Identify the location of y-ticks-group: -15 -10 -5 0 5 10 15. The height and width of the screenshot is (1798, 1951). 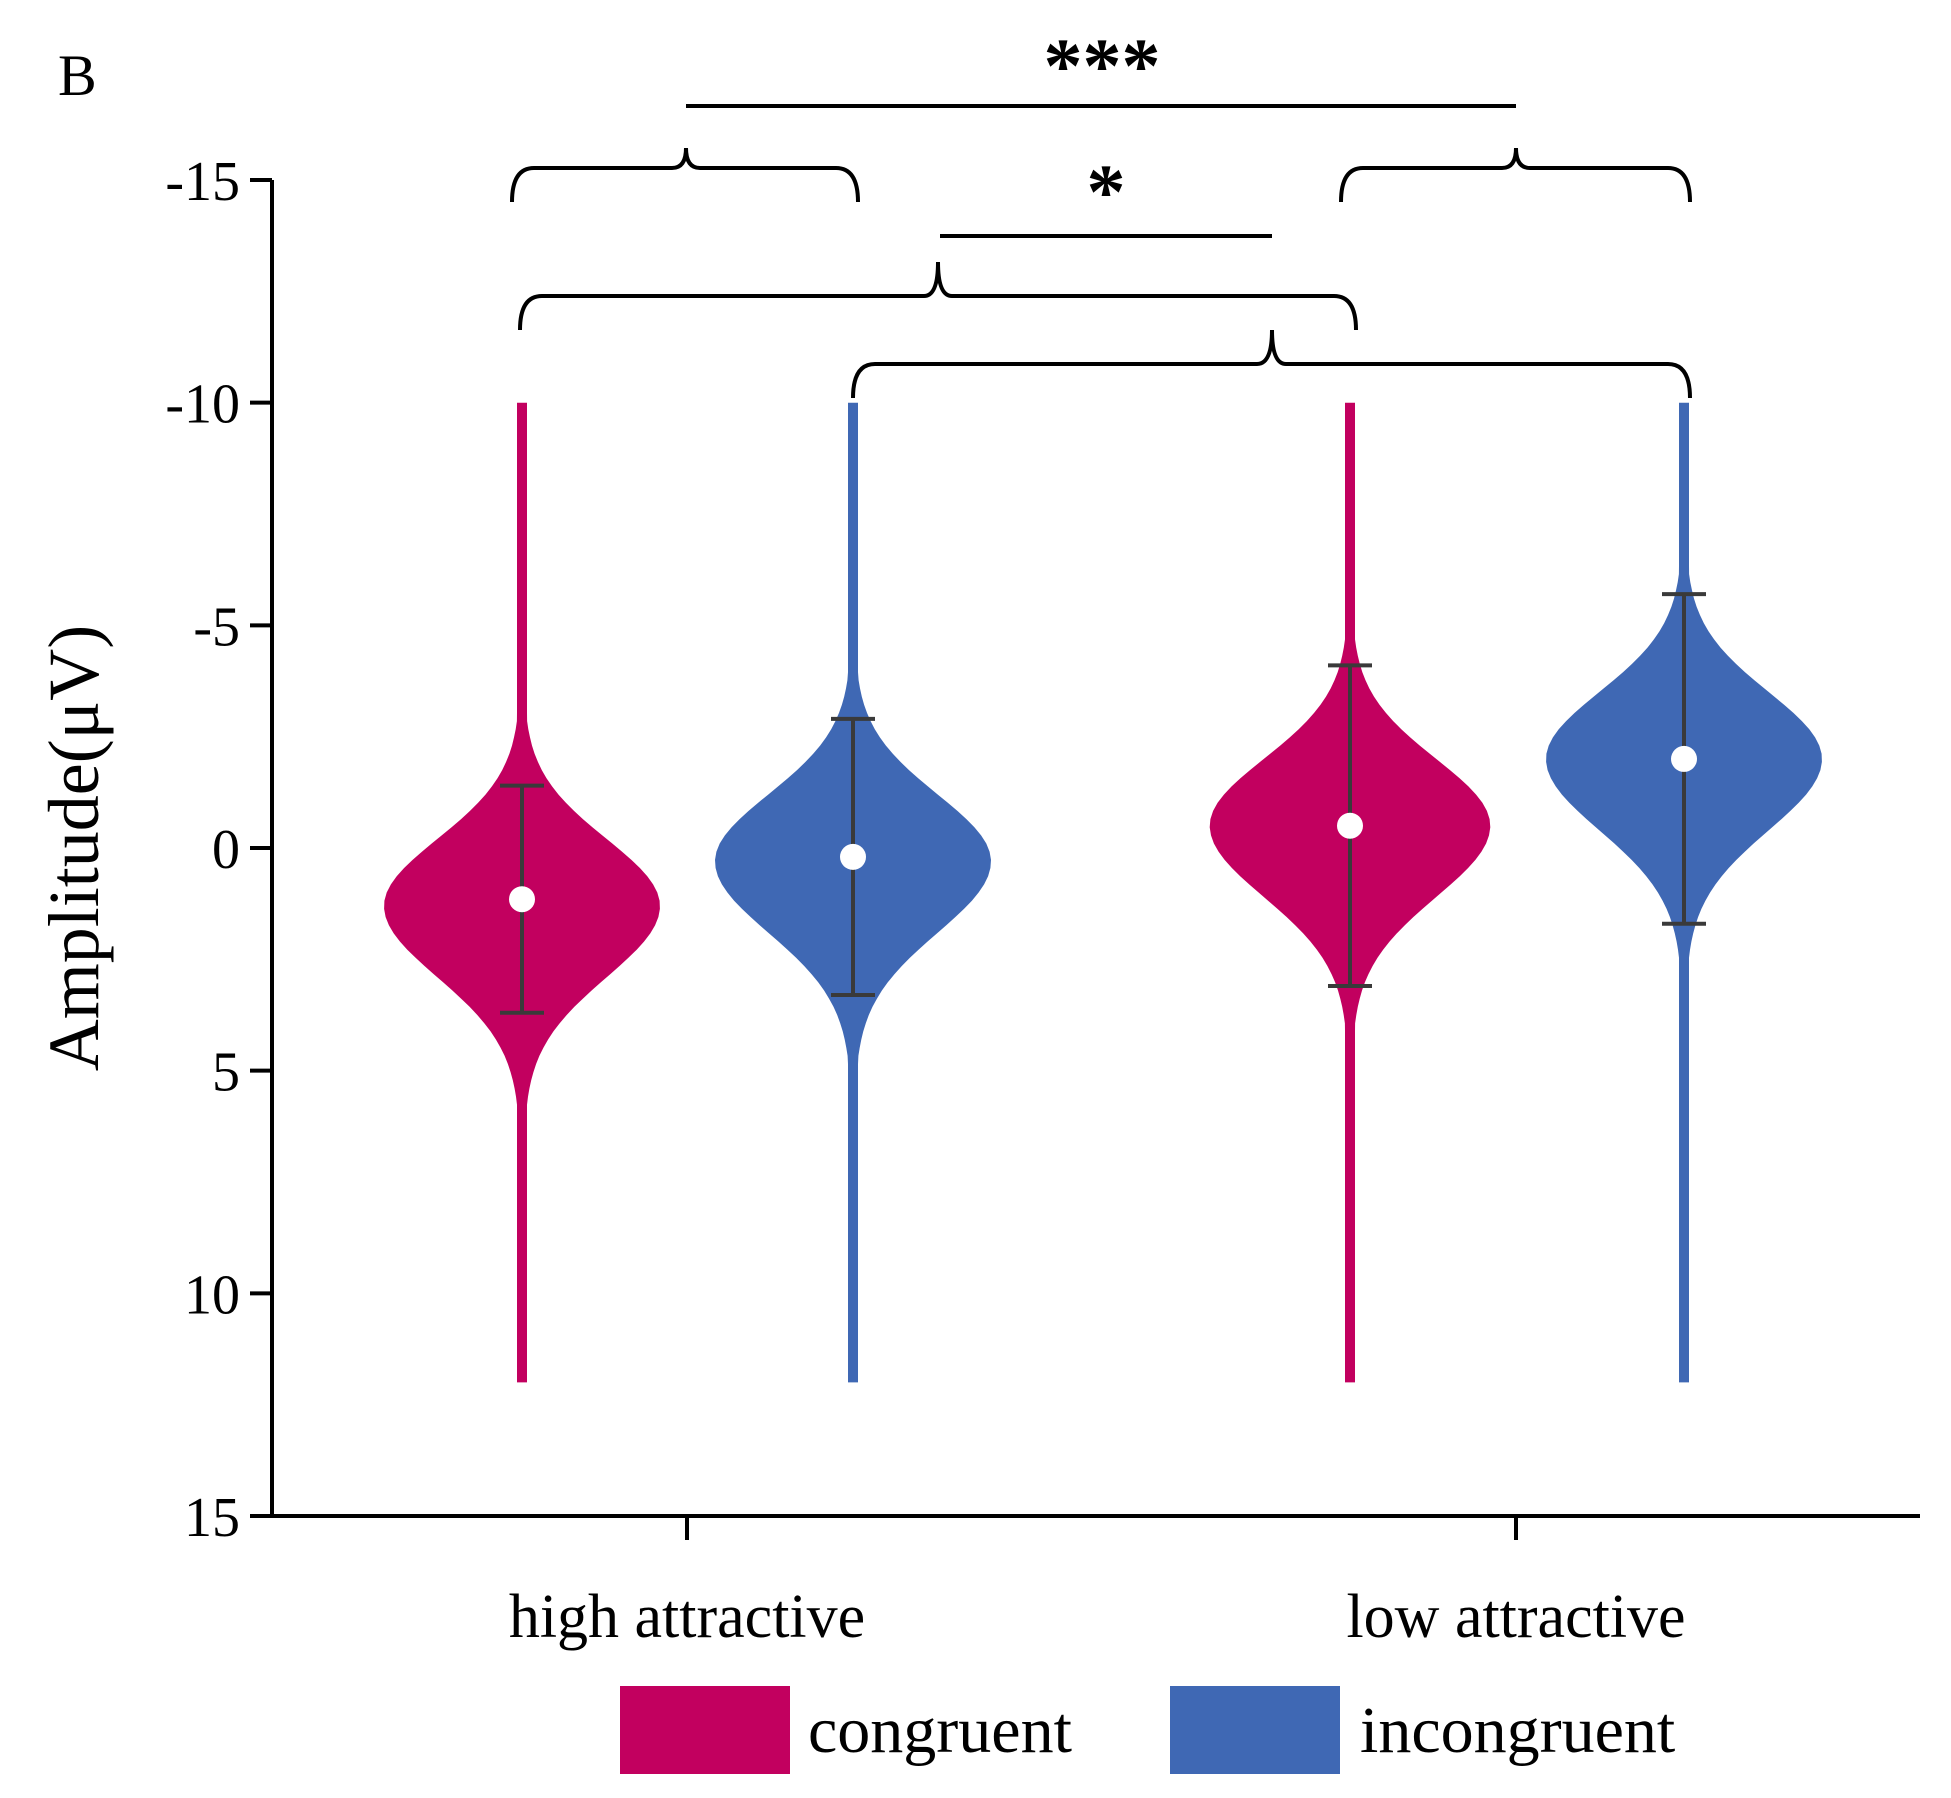
(218, 850).